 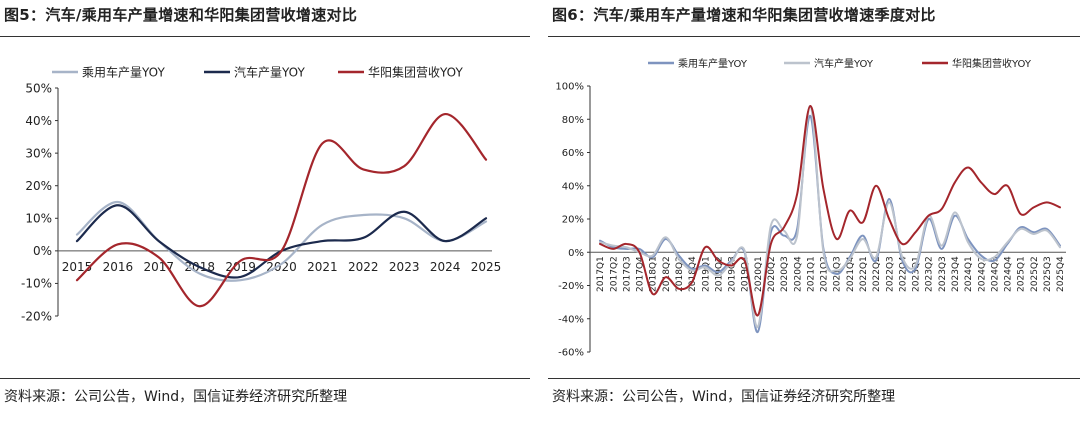 What do you see at coordinates (486, 267) in the screenshot?
I see `x-tick-label: 2025` at bounding box center [486, 267].